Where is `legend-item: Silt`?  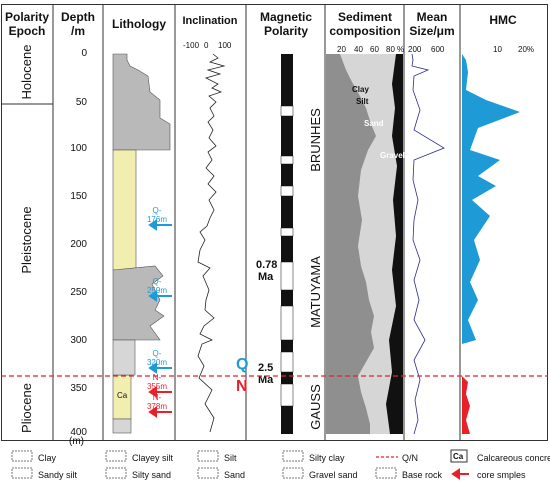
legend-item: Silt is located at coordinates (217, 456).